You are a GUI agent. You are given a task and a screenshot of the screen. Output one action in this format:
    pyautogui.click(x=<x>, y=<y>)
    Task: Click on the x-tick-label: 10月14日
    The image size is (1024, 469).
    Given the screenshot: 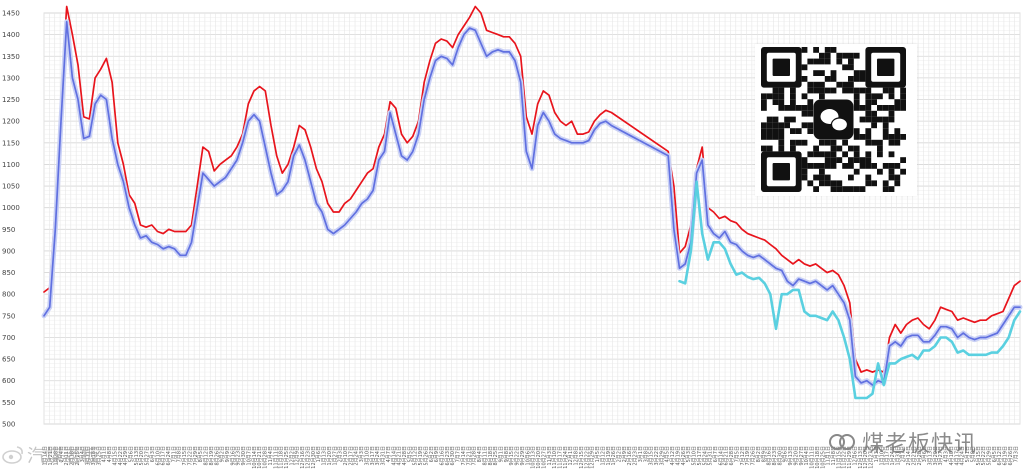 What is the action you would take?
    pyautogui.click(x=255, y=457)
    